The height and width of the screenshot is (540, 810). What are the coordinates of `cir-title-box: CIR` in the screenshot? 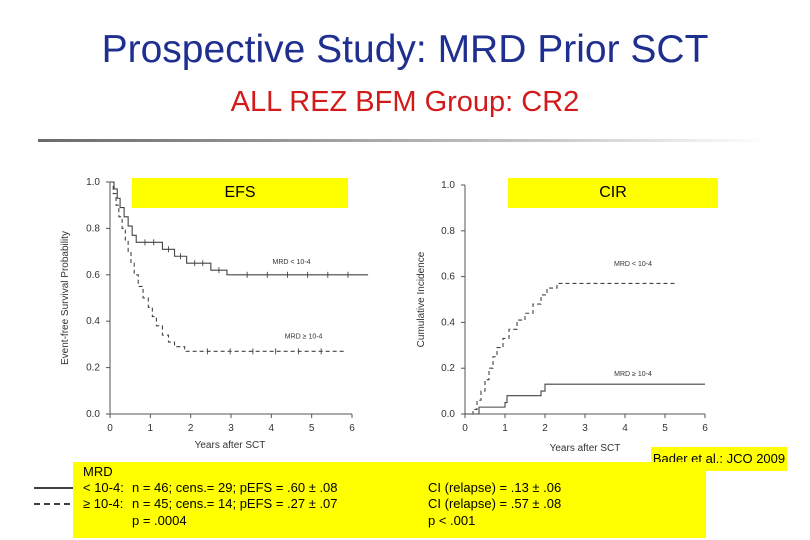 It's located at (613, 193).